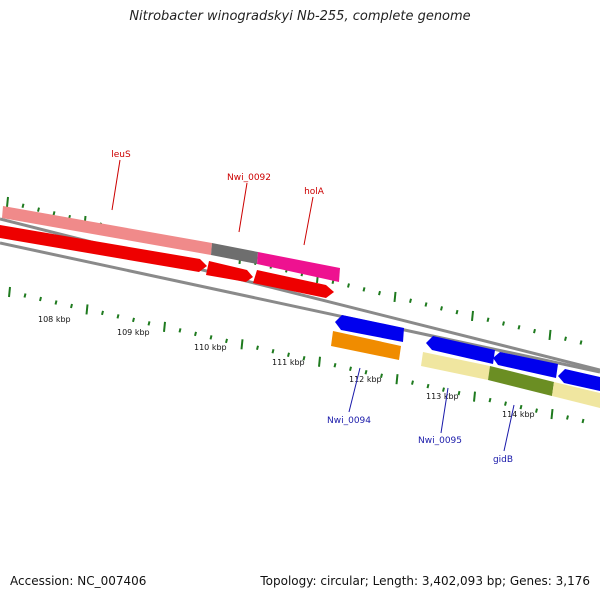  I want to click on scale-label: 113 kbp, so click(442, 396).